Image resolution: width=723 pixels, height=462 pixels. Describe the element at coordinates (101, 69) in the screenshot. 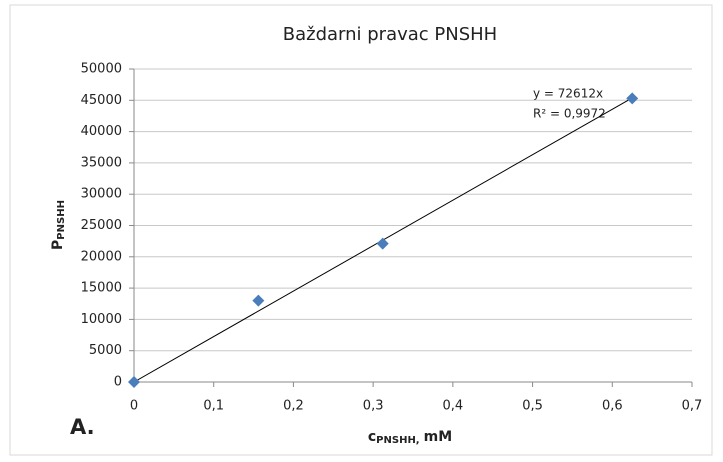

I see `y-tick-label: 50000` at that location.